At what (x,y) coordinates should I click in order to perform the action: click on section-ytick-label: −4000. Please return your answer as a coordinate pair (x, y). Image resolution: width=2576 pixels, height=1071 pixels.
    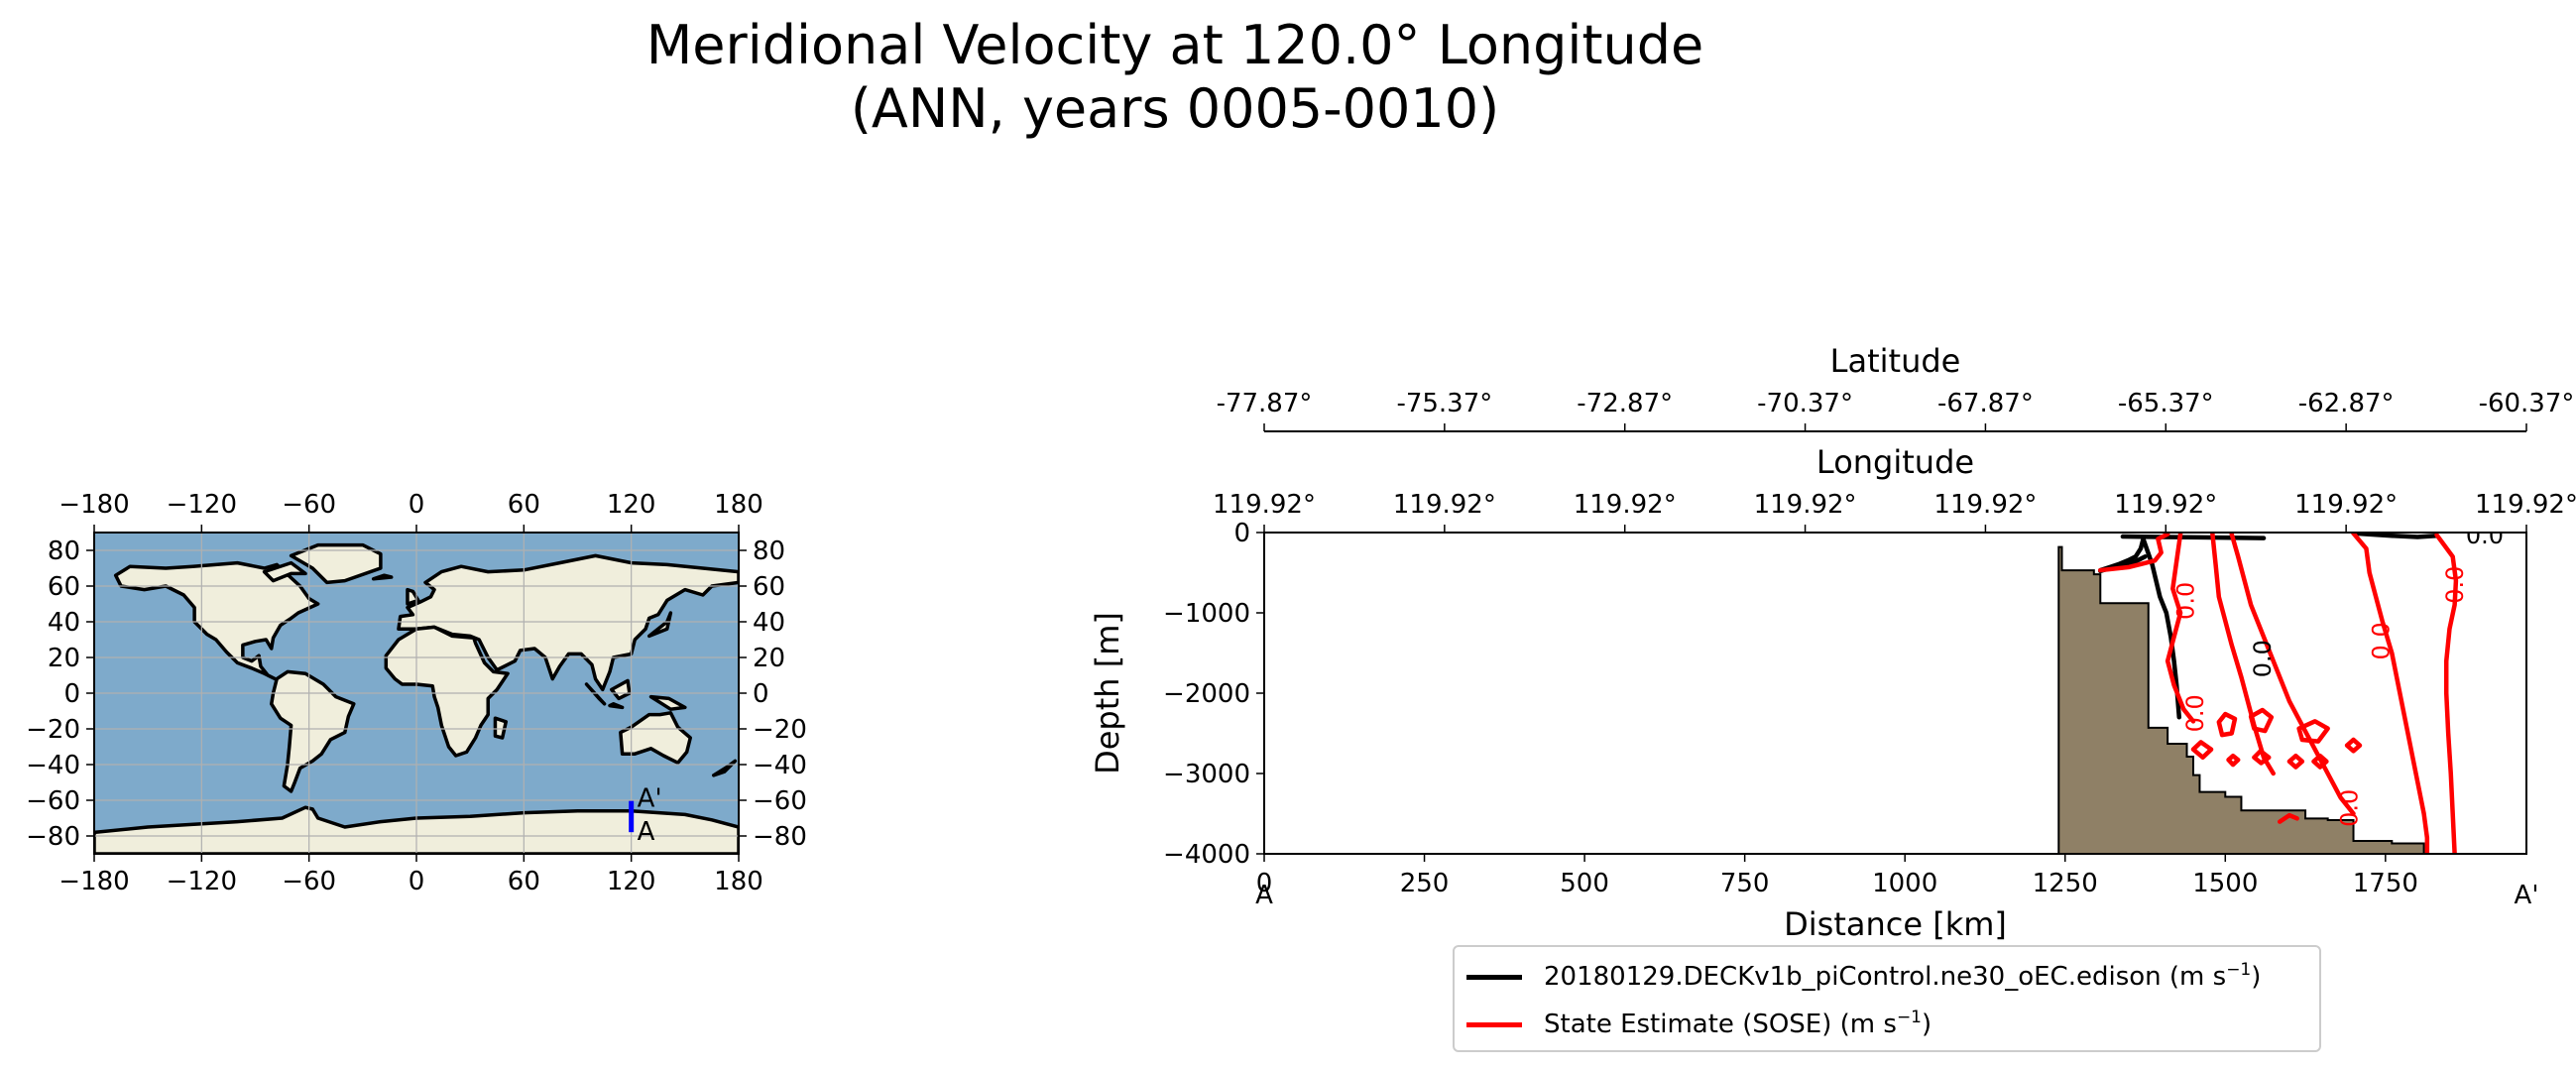
    Looking at the image, I should click on (1206, 855).